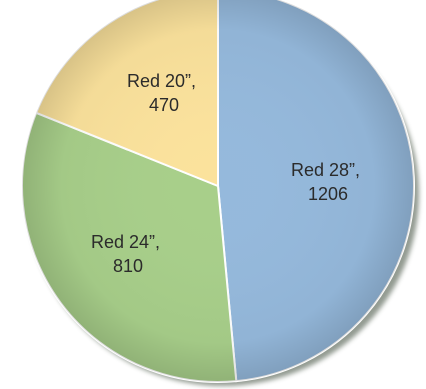 The width and height of the screenshot is (426, 389). What do you see at coordinates (328, 182) in the screenshot?
I see `slice-label-red-28: Red 28”, 1206` at bounding box center [328, 182].